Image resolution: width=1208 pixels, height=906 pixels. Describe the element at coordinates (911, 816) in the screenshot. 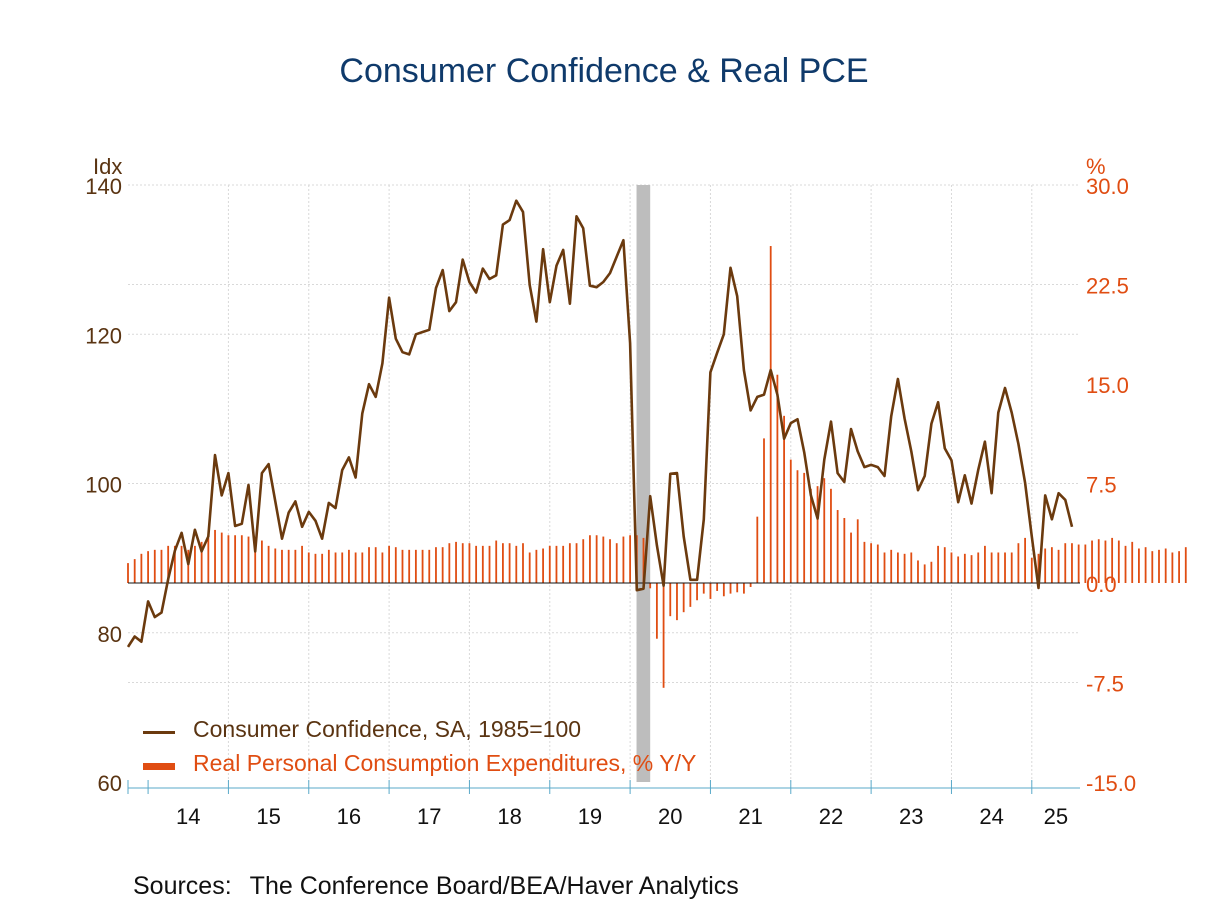

I see `x-tick-label: 23` at that location.